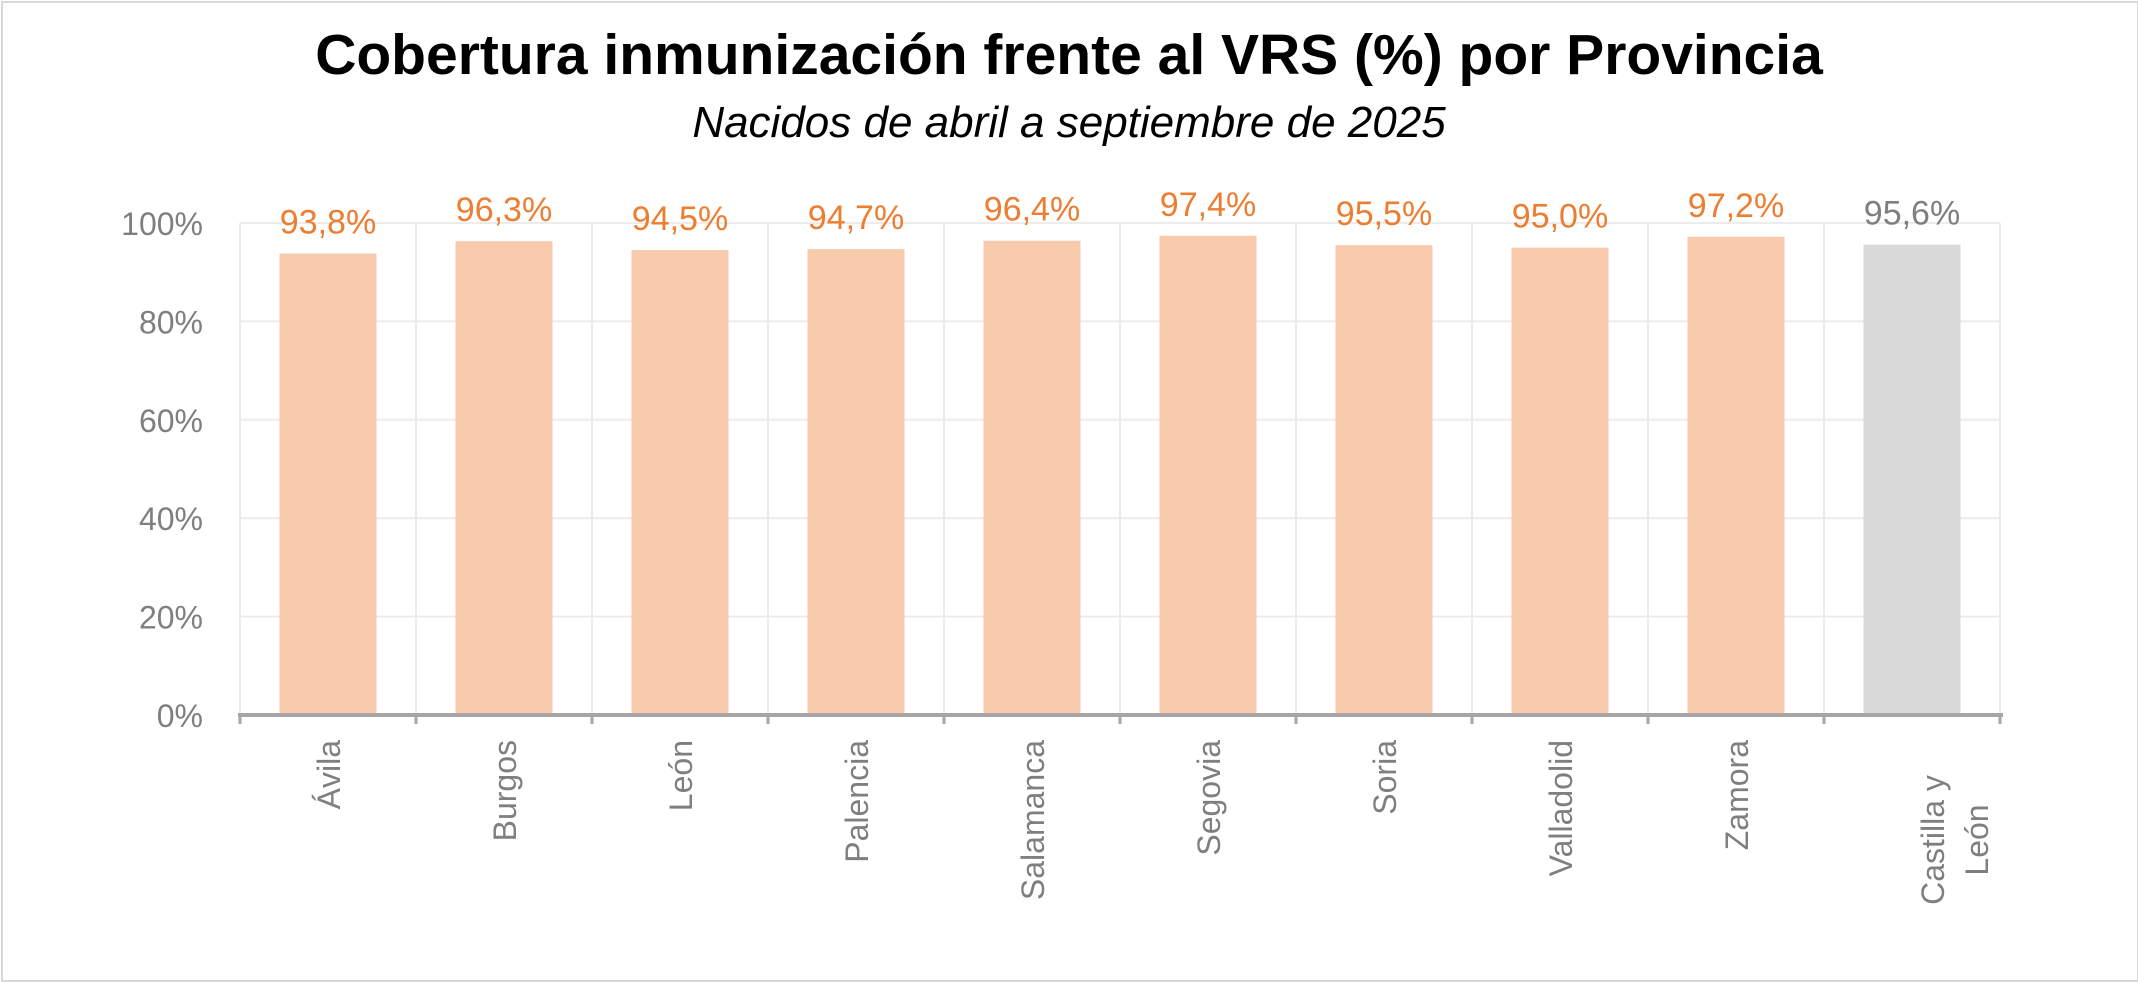  Describe the element at coordinates (328, 223) in the screenshot. I see `data-label: 93,8%` at that location.